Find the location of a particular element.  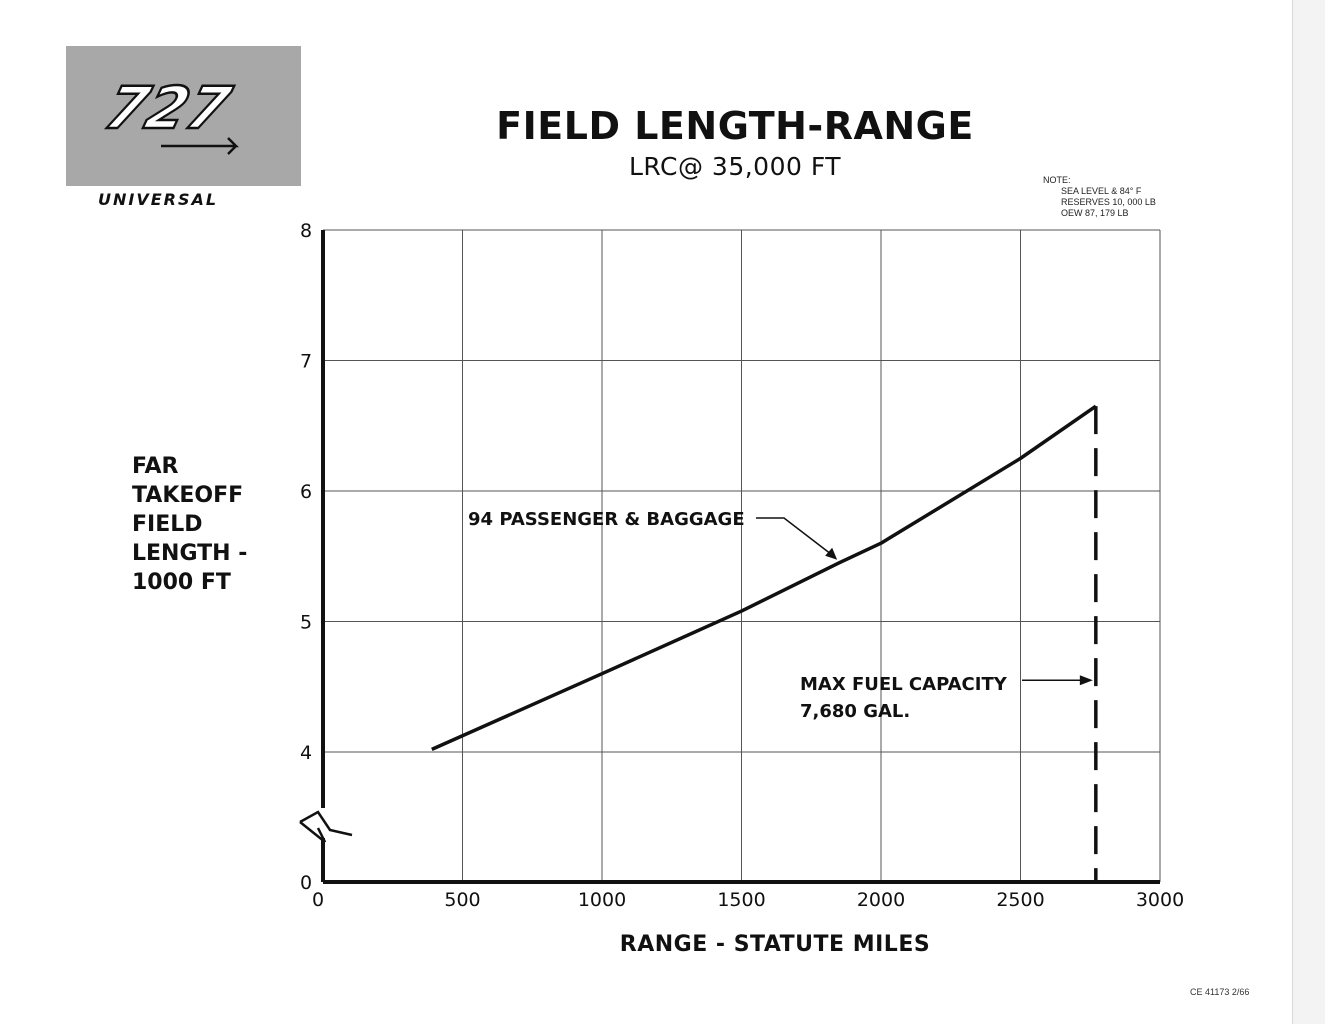

note-heading: NOTE: is located at coordinates (1057, 180).